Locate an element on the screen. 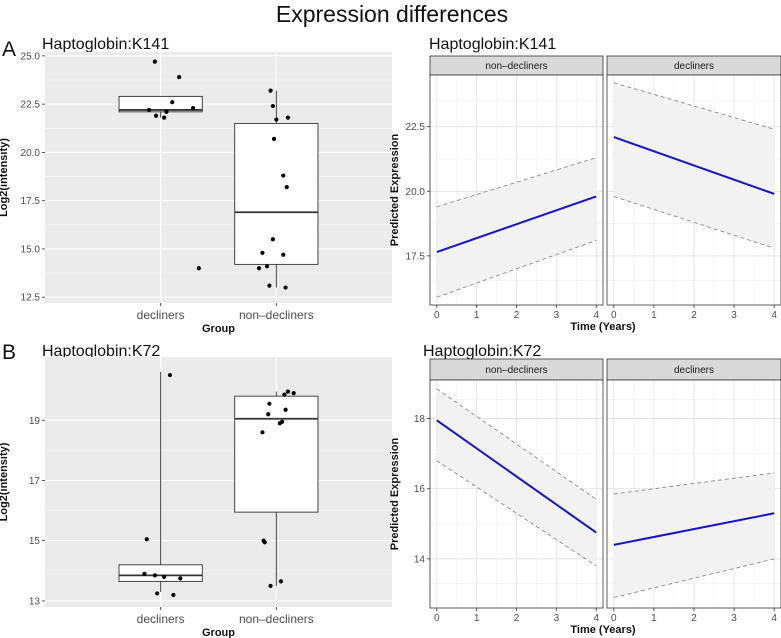 Image resolution: width=781 pixels, height=638 pixels. y-axis-label: Log2(intensity) is located at coordinates (5, 481).